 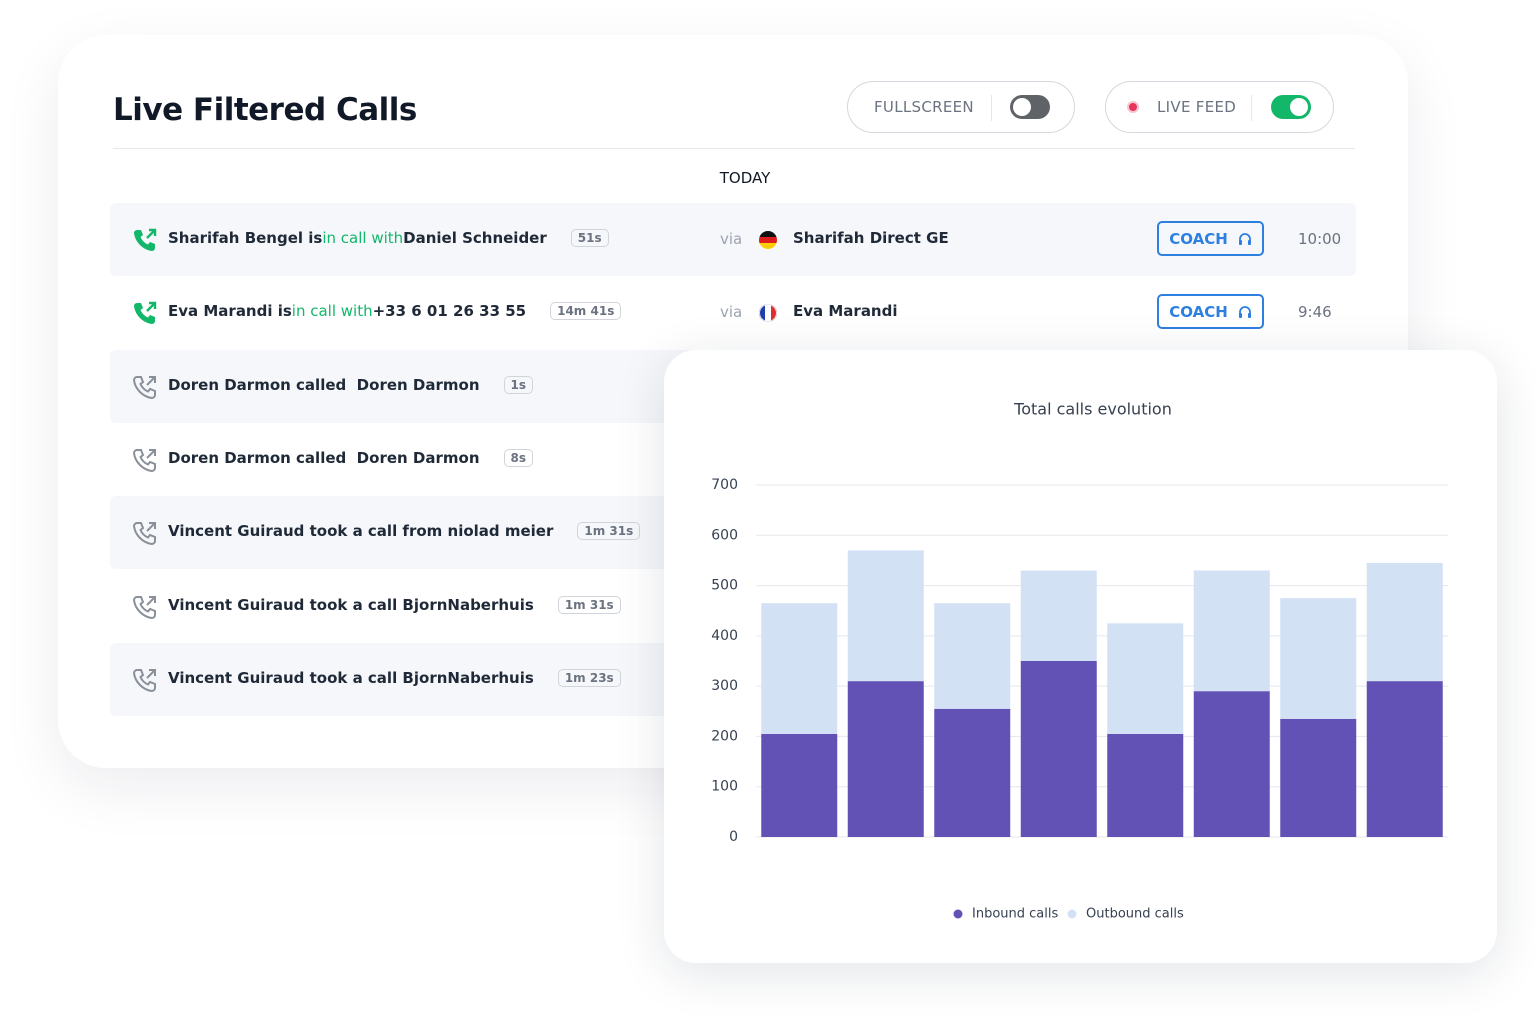 I want to click on toggle-label: LIVE FEED, so click(x=1197, y=107).